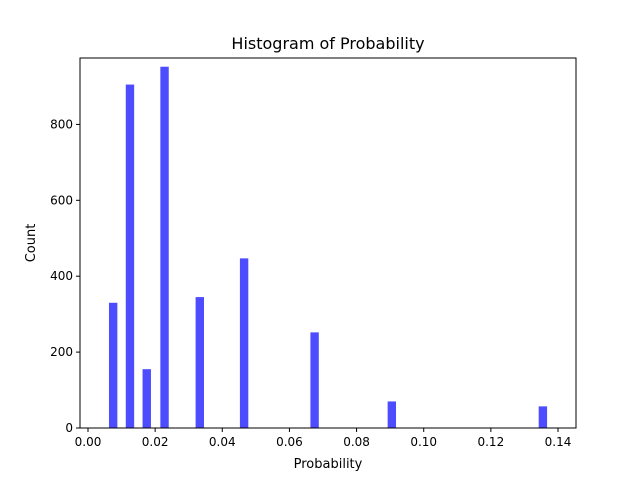  What do you see at coordinates (31, 243) in the screenshot?
I see `y-axis-label: Count` at bounding box center [31, 243].